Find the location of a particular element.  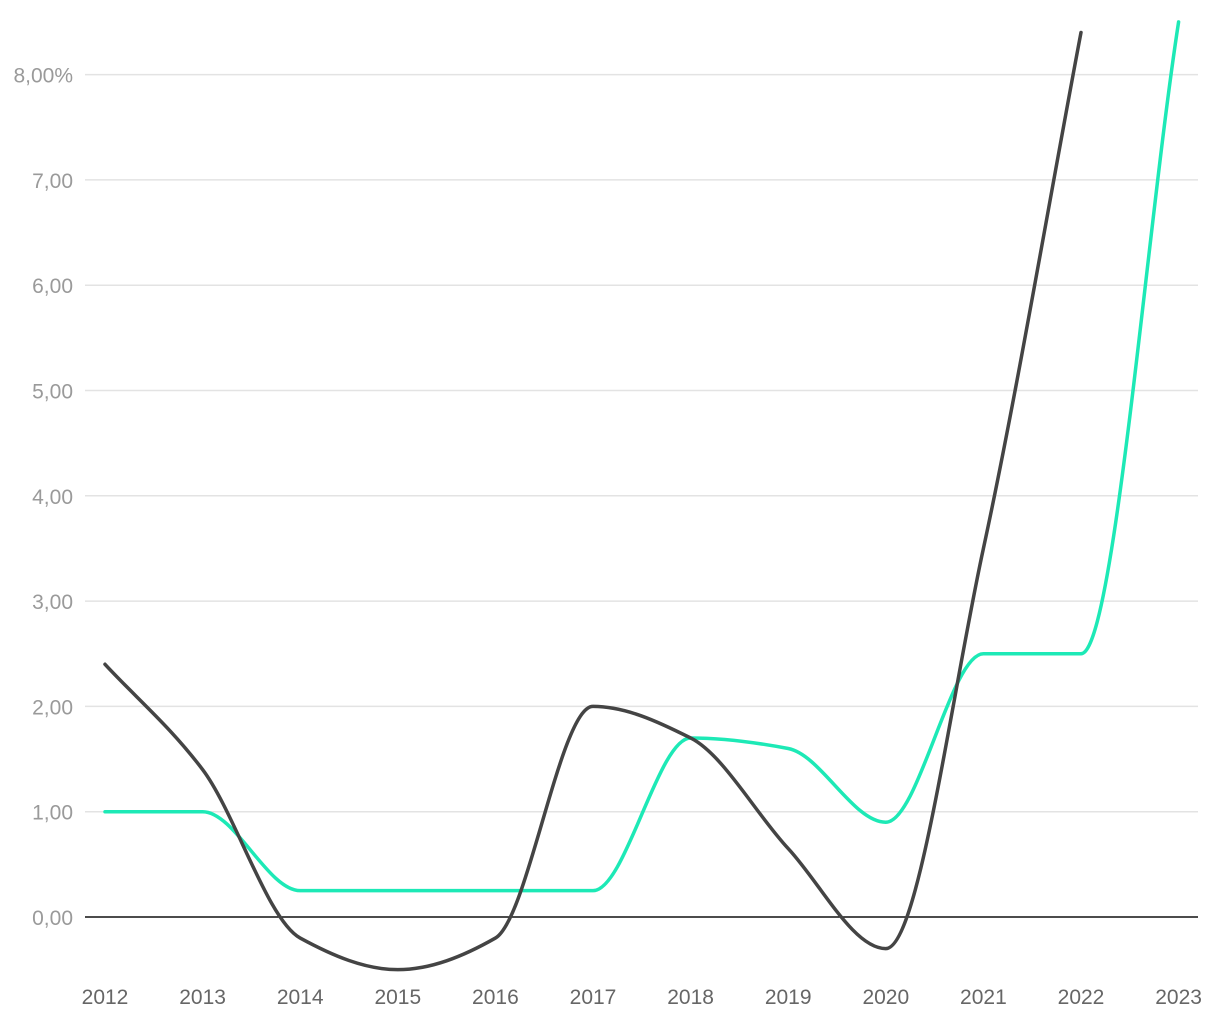

y-tick-label: 7,00 is located at coordinates (52, 181).